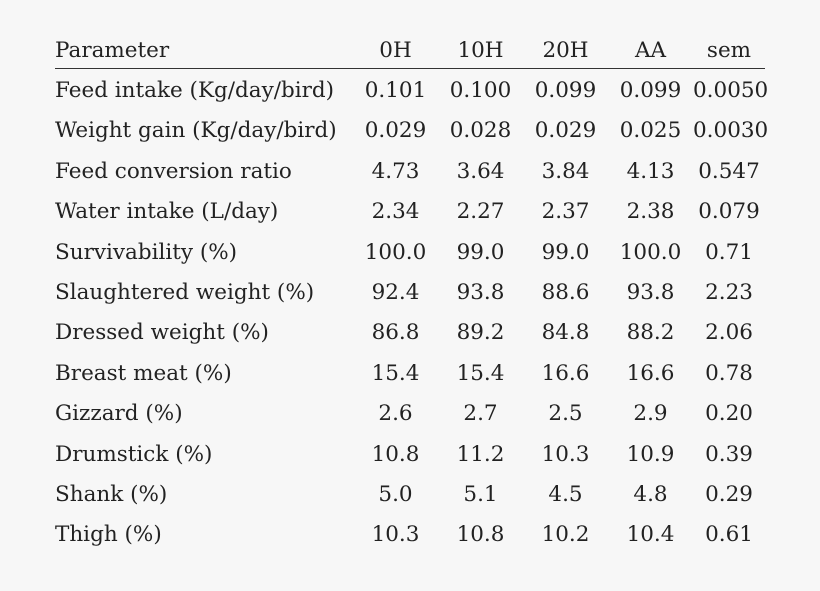  I want to click on header-row: Parameter 0H 10H 20H AA sem, so click(410, 51).